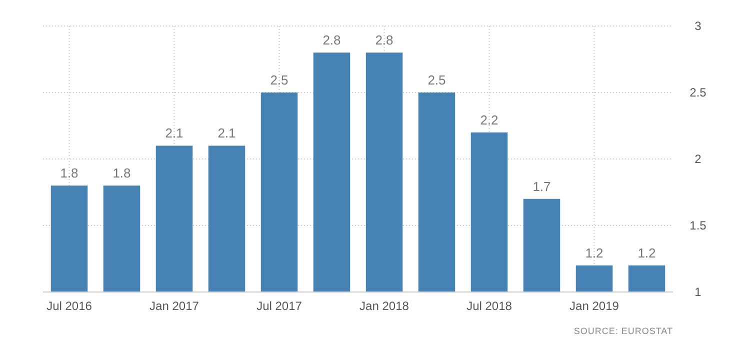 This screenshot has width=730, height=340. I want to click on source-note: SOURCE: EUROSTAT, so click(623, 331).